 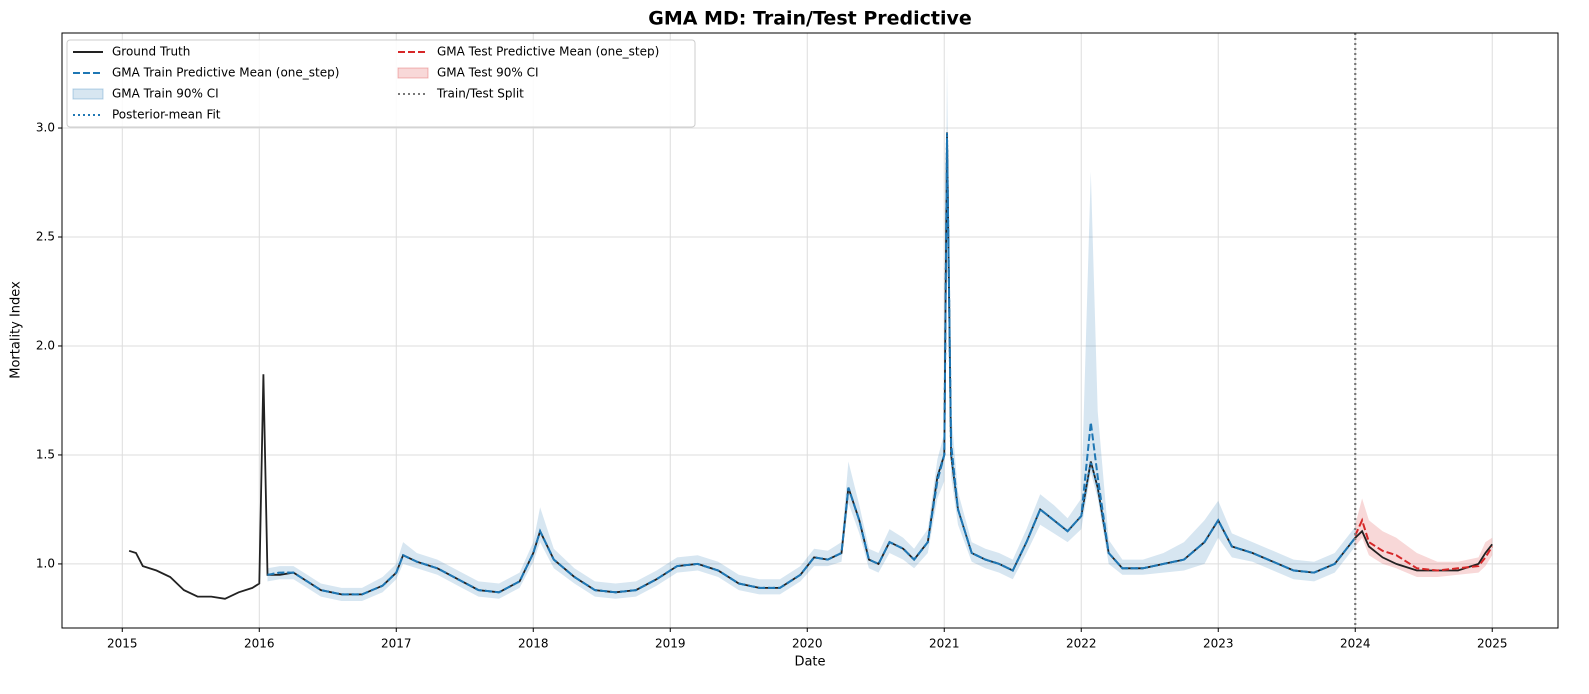 What do you see at coordinates (122, 644) in the screenshot?
I see `x-tick-label: 2015` at bounding box center [122, 644].